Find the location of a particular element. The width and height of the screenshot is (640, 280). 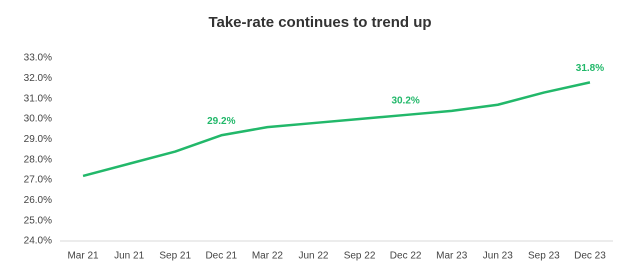

x-tick-label: Jun 21 is located at coordinates (129, 256).